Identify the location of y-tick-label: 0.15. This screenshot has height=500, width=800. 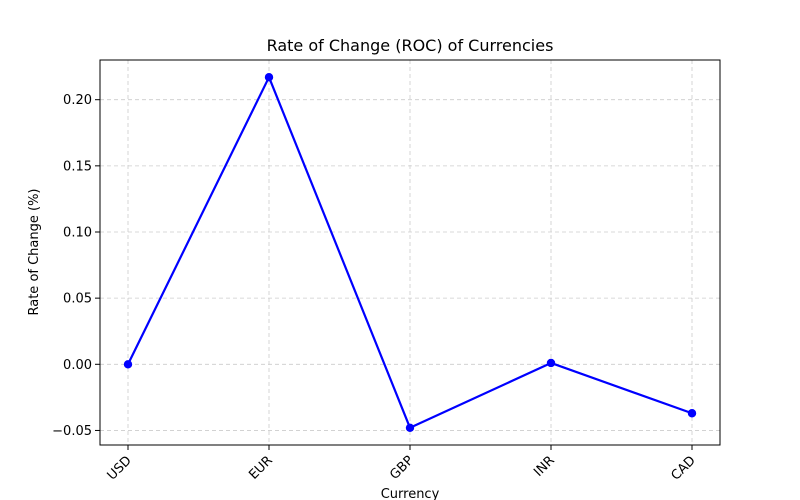
(77, 166).